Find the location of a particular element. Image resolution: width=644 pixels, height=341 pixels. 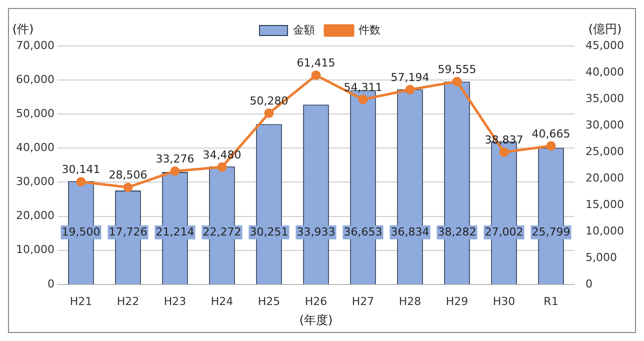

y-tick-label: 70,000 is located at coordinates (35, 45).